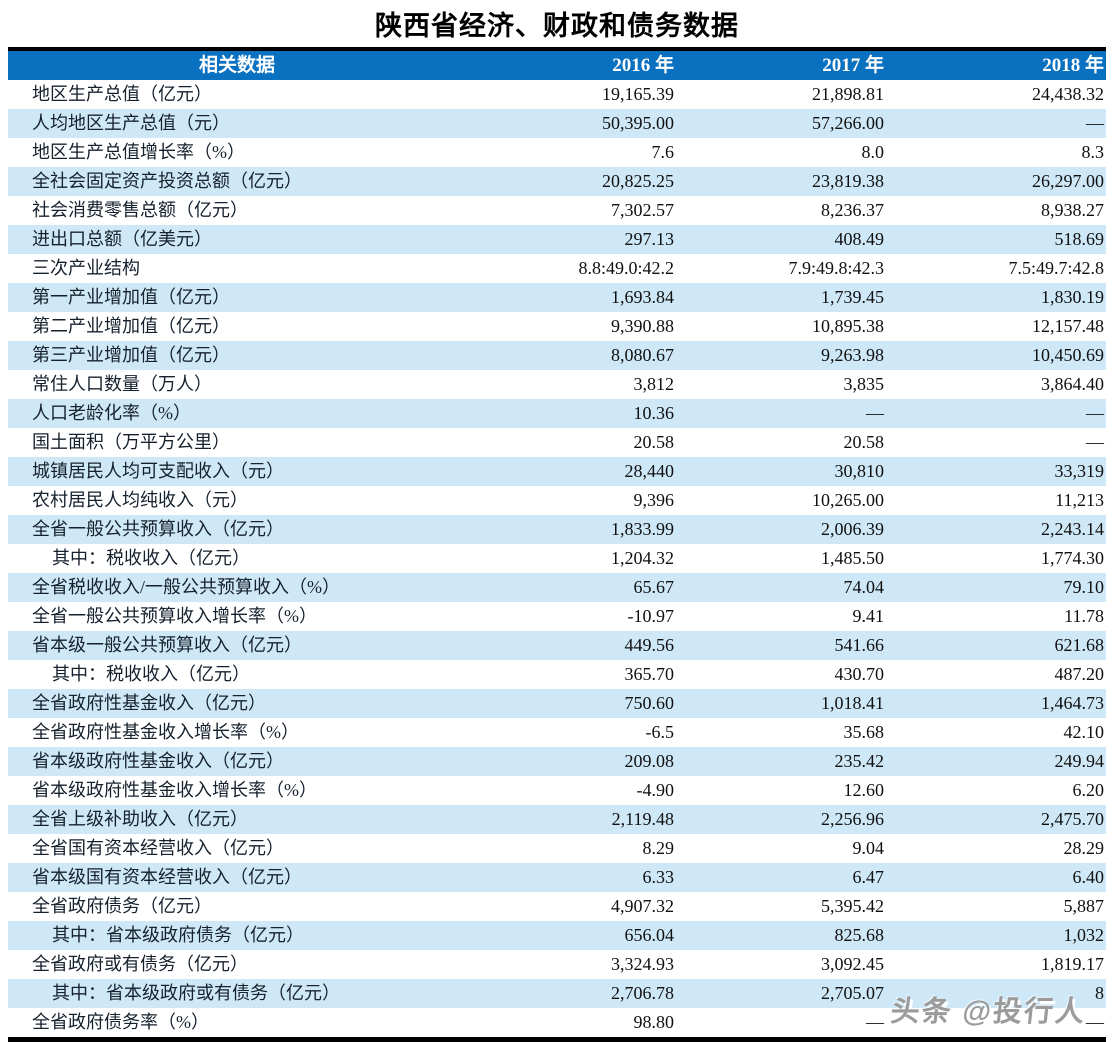 The height and width of the screenshot is (1042, 1114). Describe the element at coordinates (1056, 268) in the screenshot. I see `cell-2018: 7.5:49.7:42.8` at that location.